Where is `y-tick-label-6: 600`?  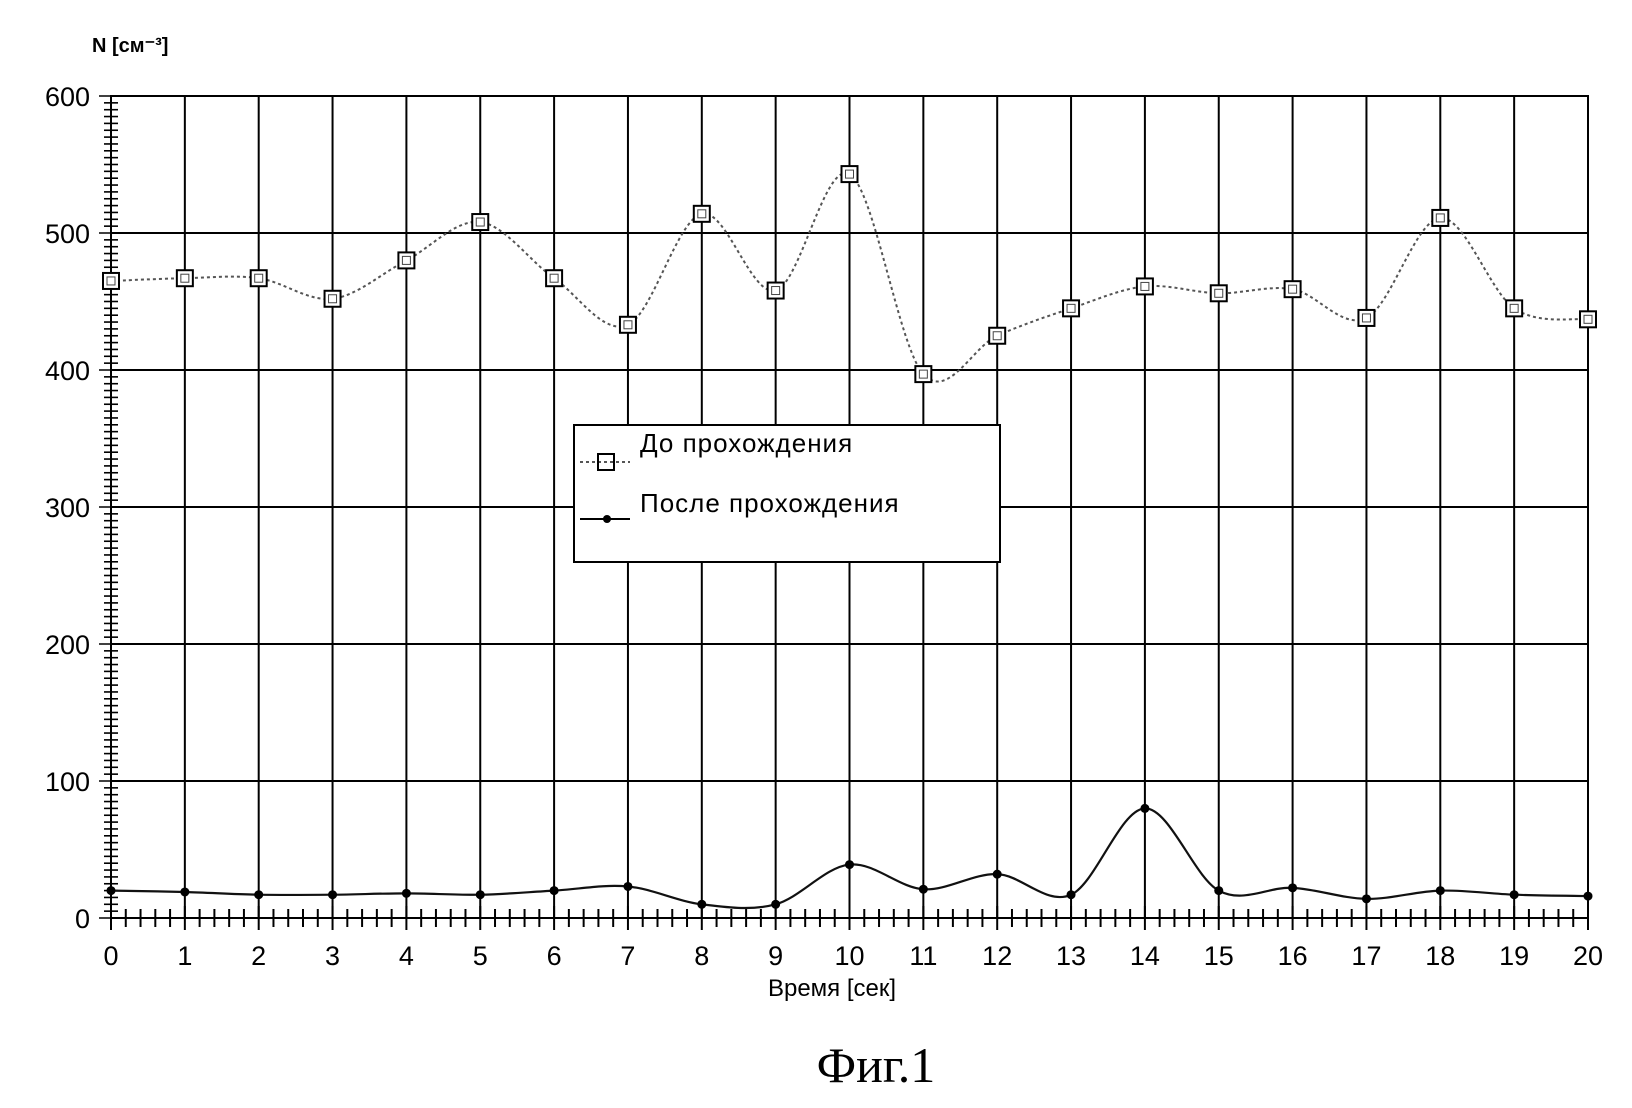
y-tick-label-6: 600 is located at coordinates (67, 97).